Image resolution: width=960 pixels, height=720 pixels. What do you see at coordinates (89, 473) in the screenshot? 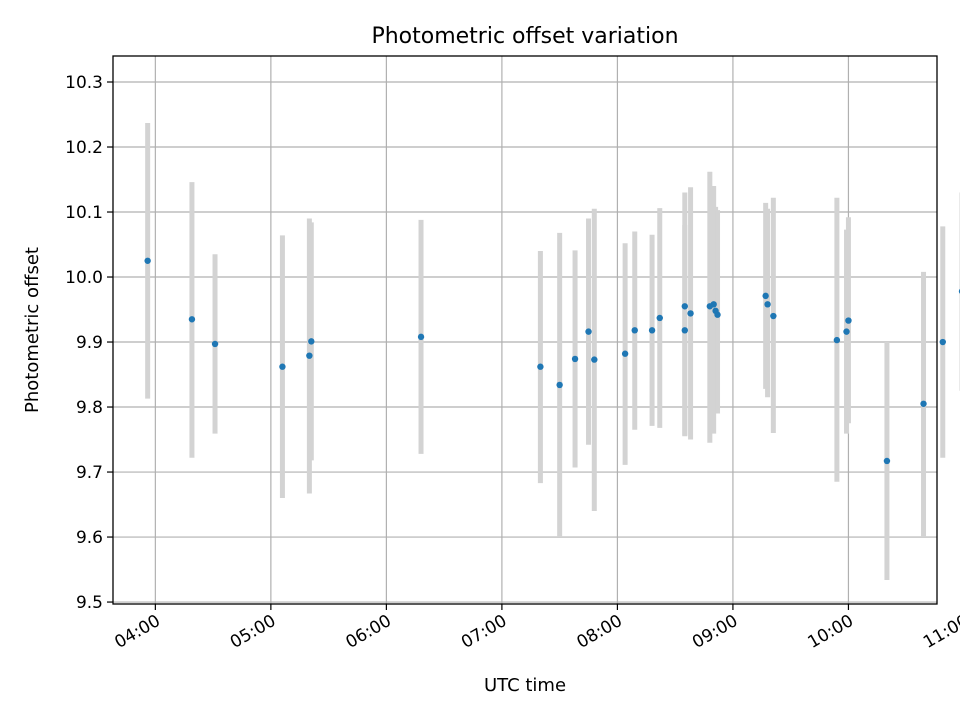
I see `y-tick-label: 9.7` at bounding box center [89, 473].